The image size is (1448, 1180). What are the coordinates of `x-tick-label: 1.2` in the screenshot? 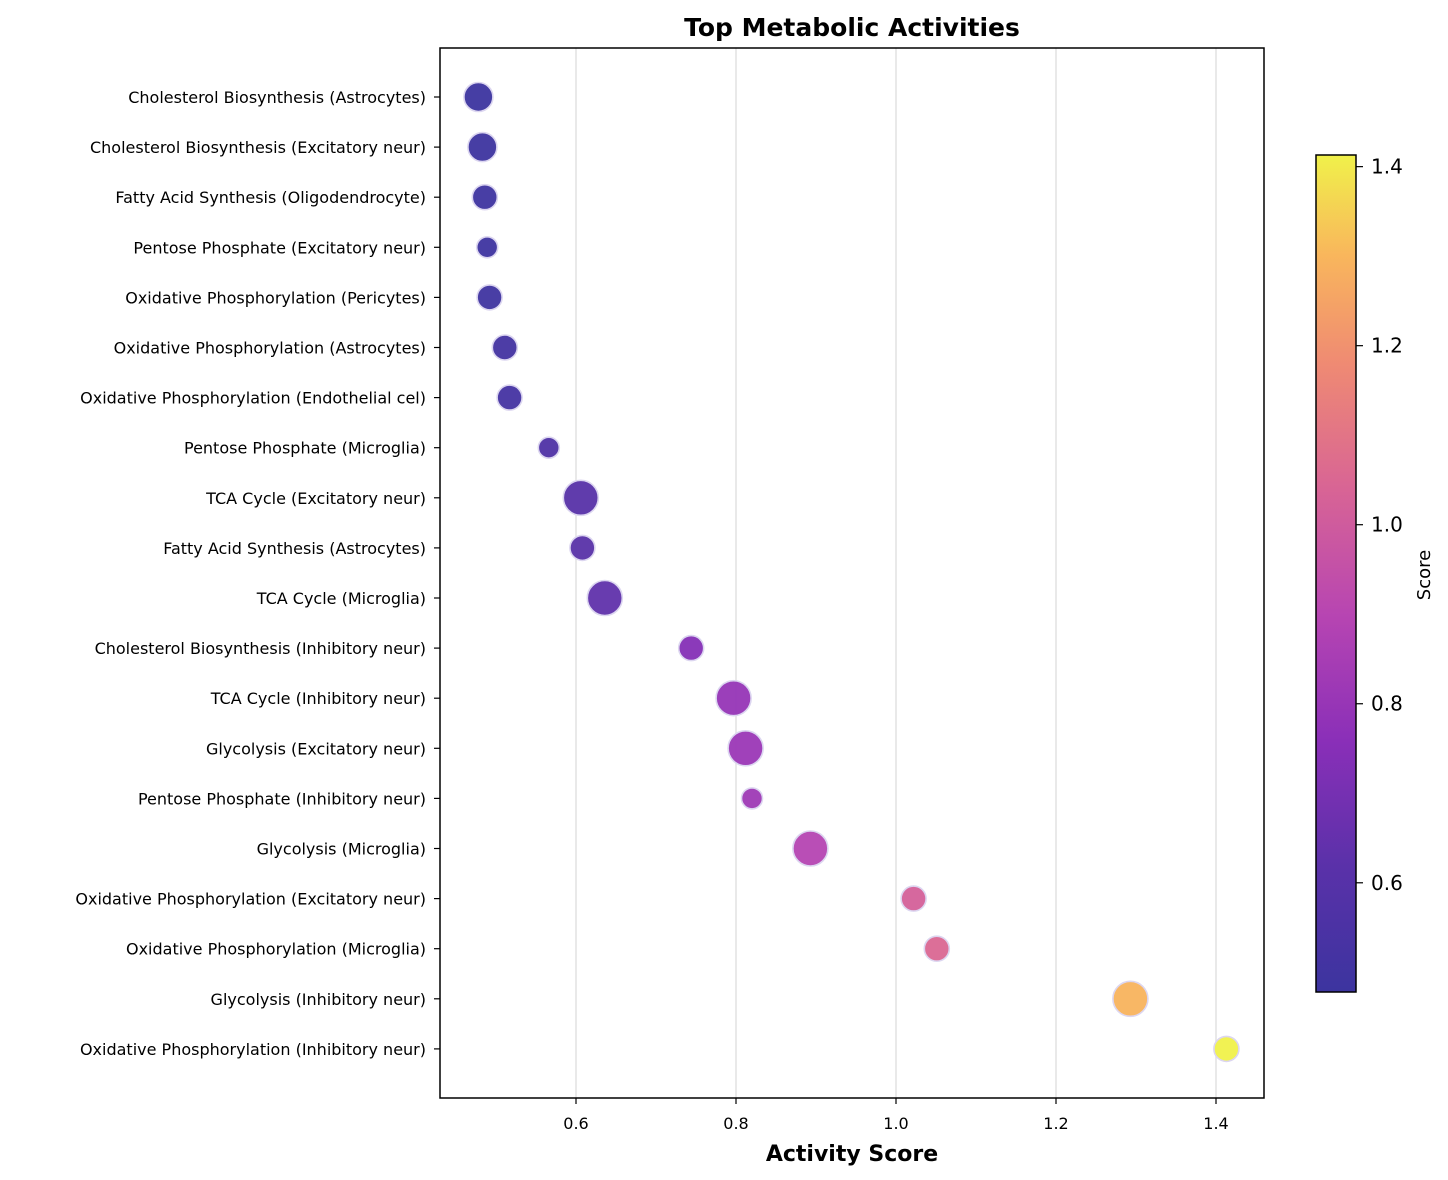 It's located at (1055, 1123).